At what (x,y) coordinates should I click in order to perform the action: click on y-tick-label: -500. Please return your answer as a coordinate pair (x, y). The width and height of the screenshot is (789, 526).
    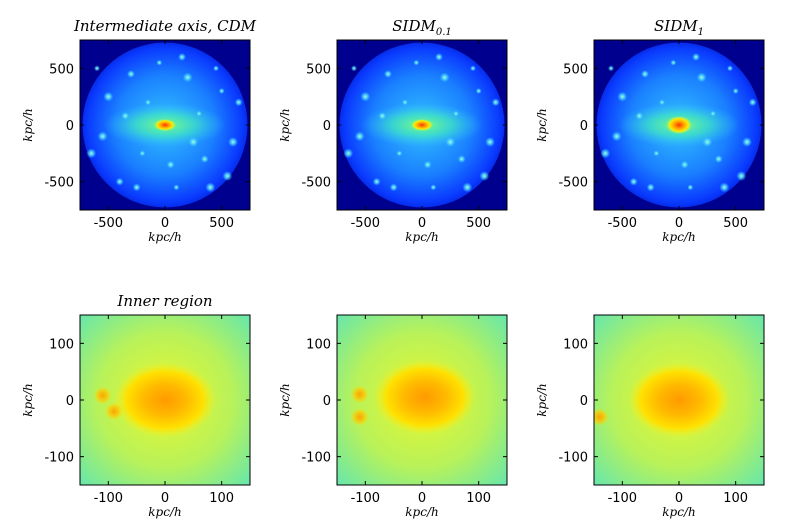
    Looking at the image, I should click on (573, 183).